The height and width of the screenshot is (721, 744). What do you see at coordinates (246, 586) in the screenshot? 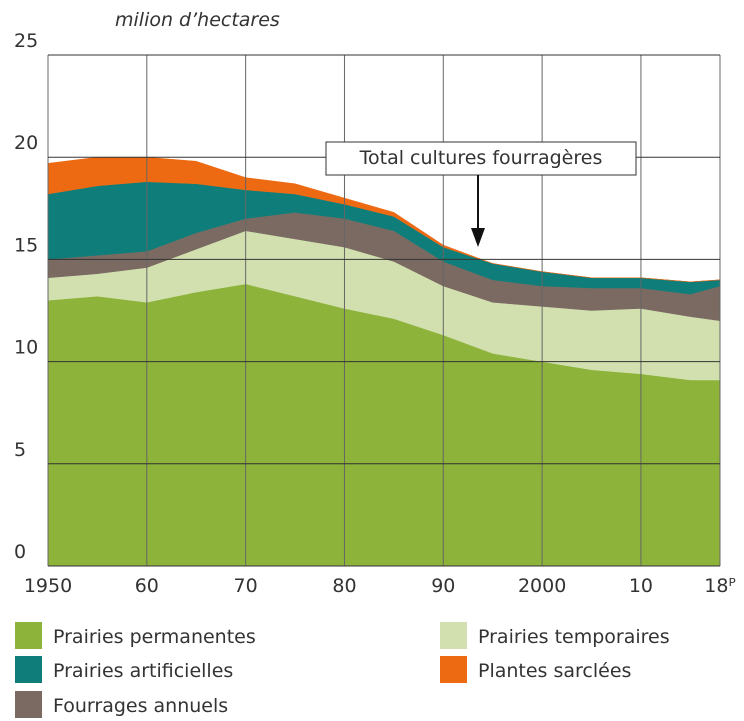
I see `x-tick-label: 70` at bounding box center [246, 586].